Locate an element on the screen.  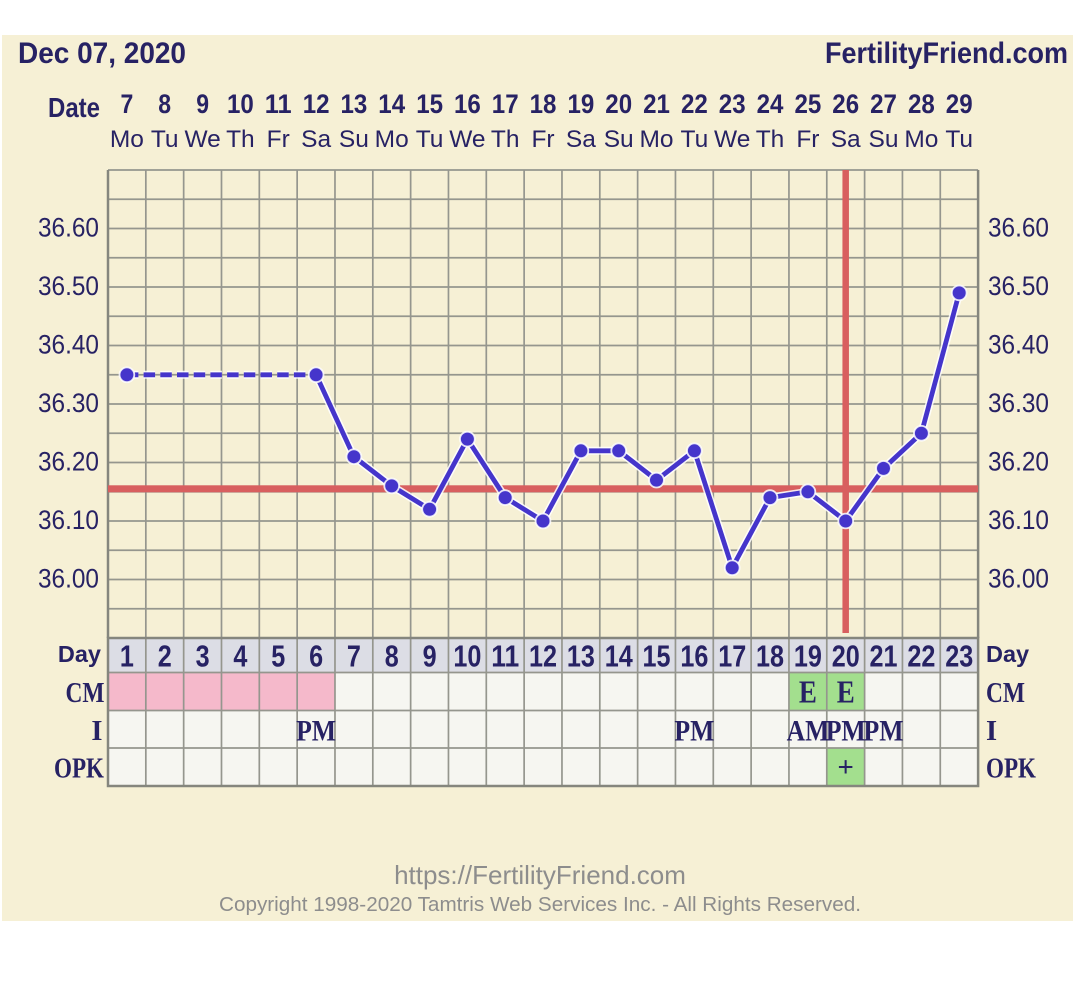
svg-text: 24 is located at coordinates (770, 104).